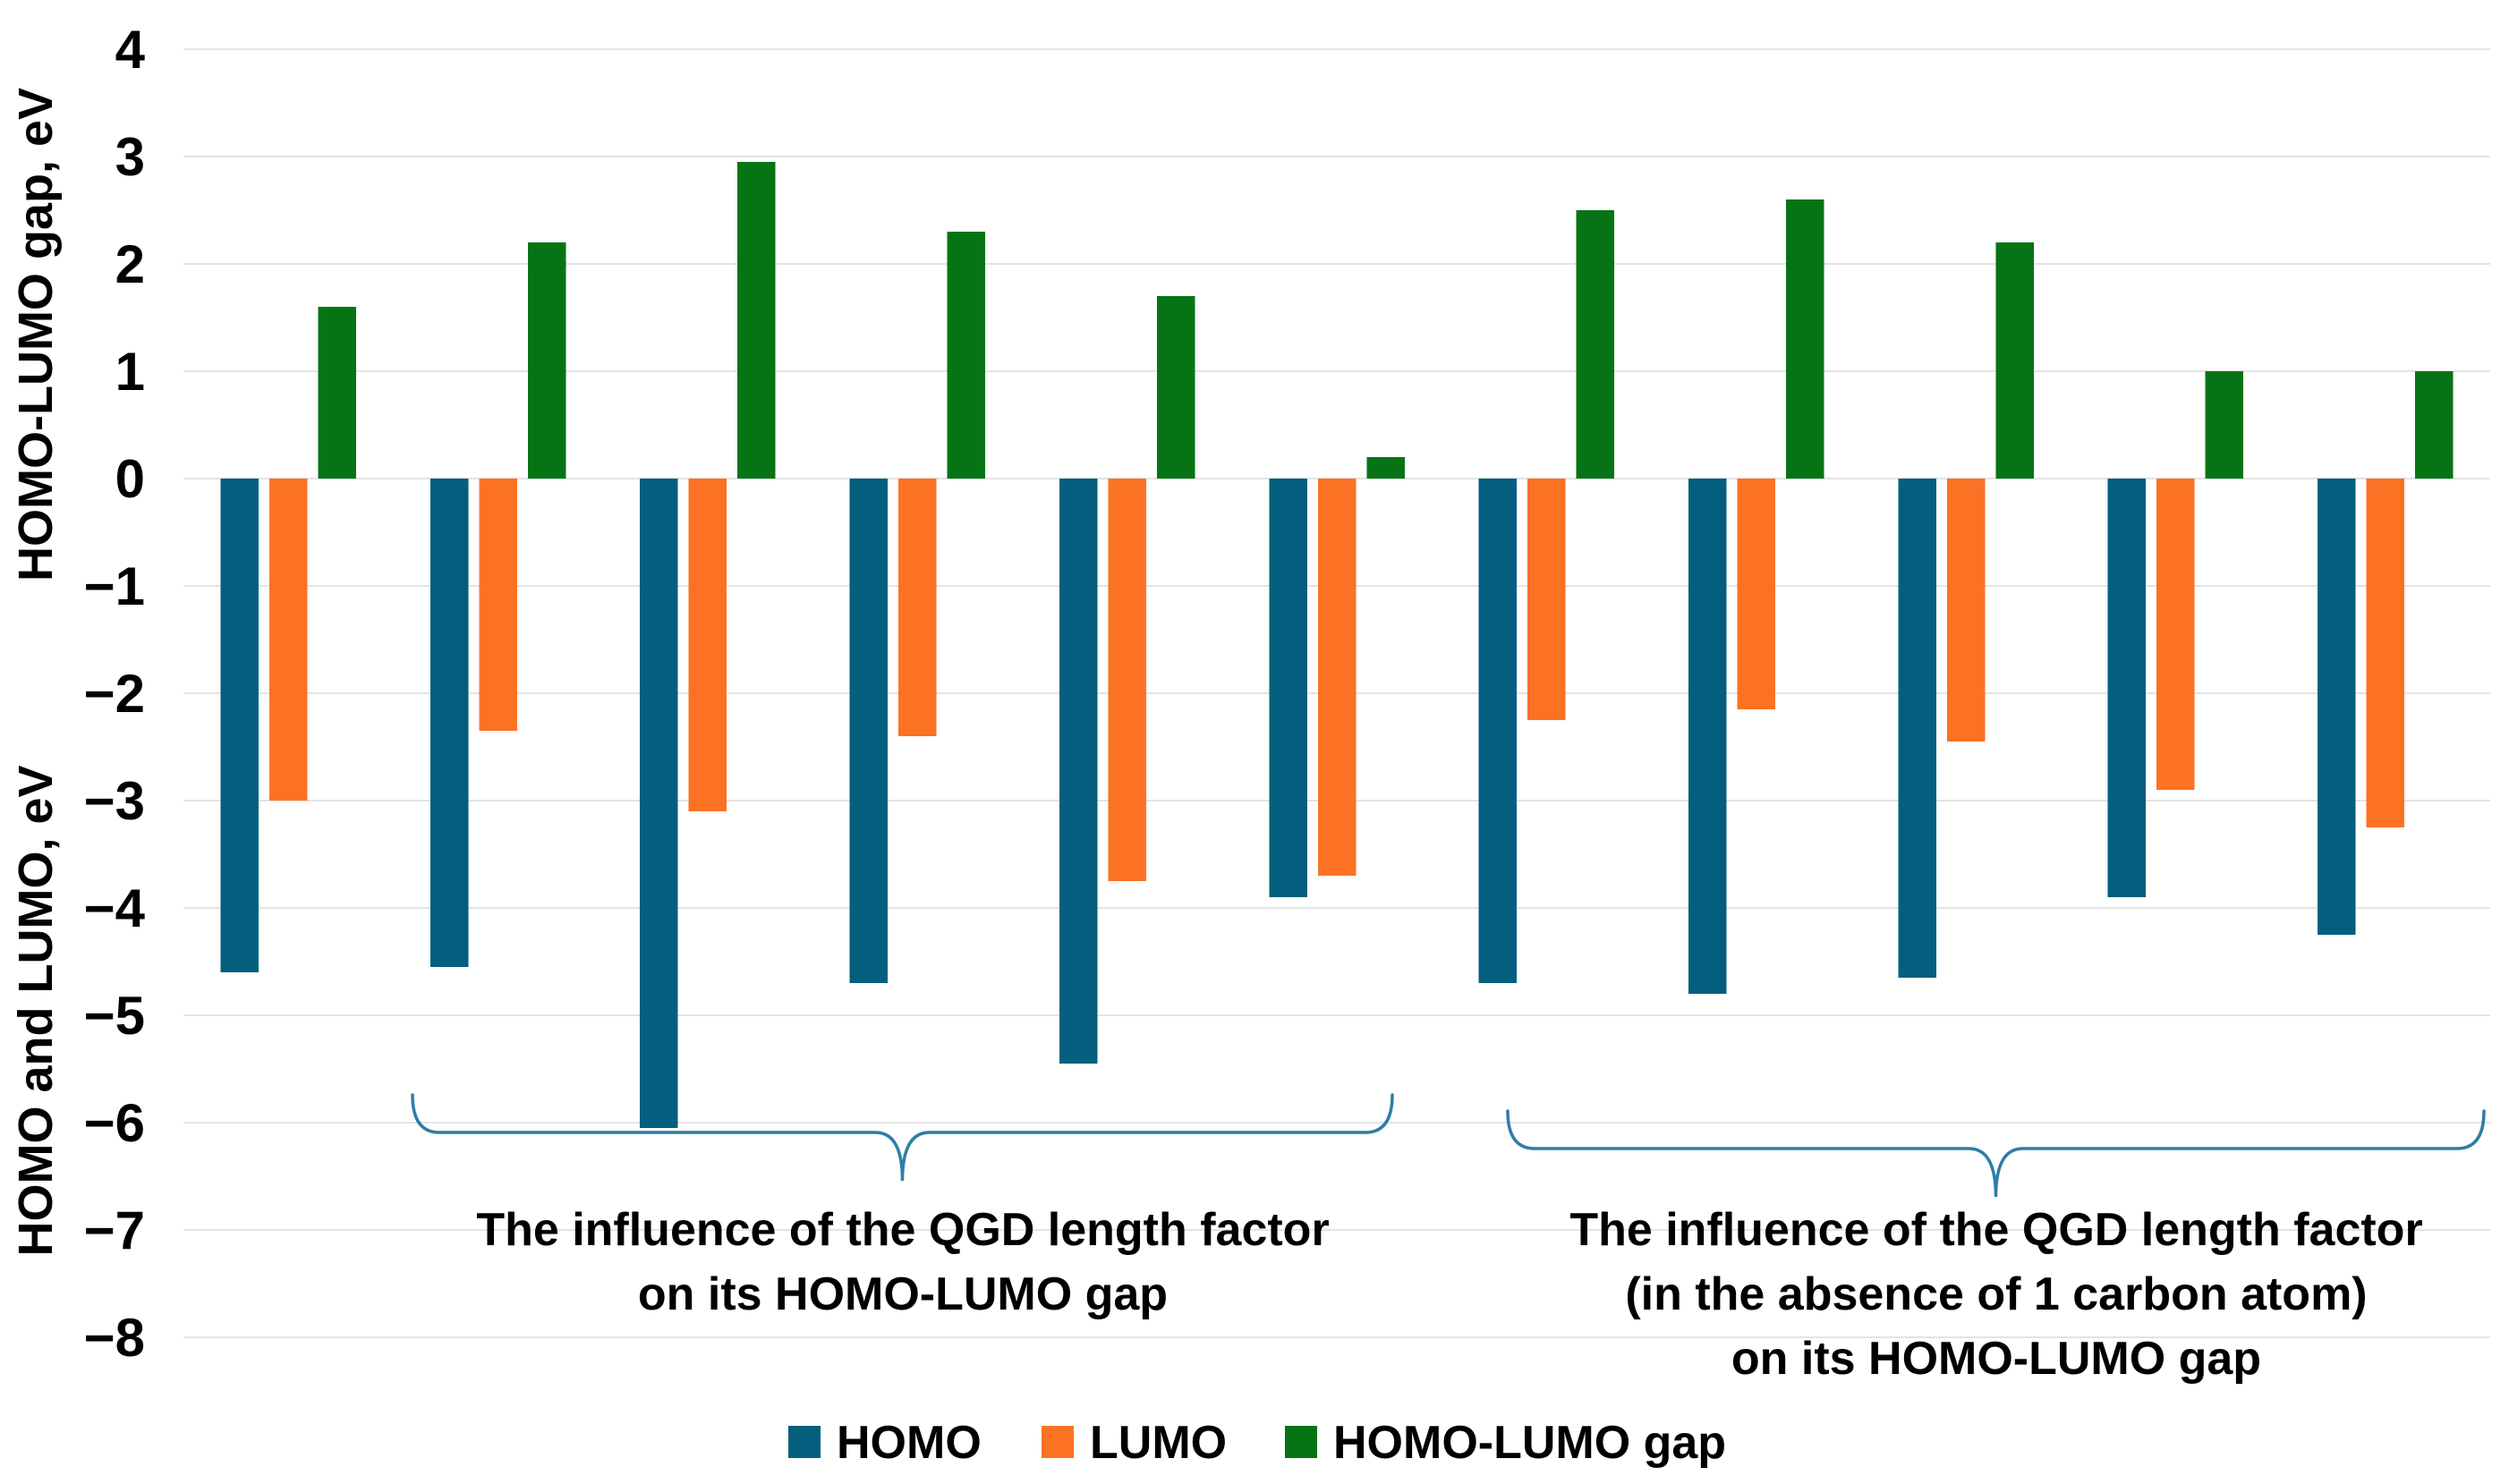 This screenshot has height=1484, width=2509. I want to click on y-tick--4: −4, so click(115, 908).